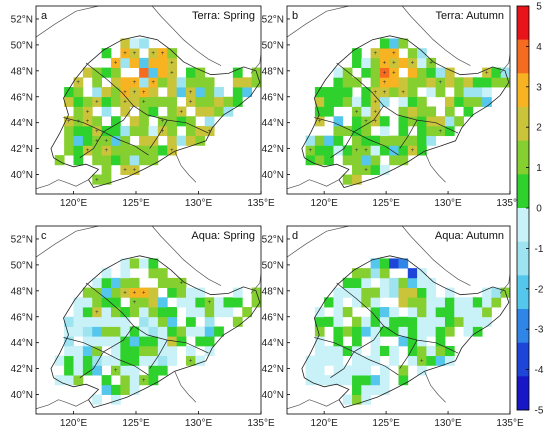  What do you see at coordinates (261, 203) in the screenshot?
I see `lon-label: 135°E` at bounding box center [261, 203].